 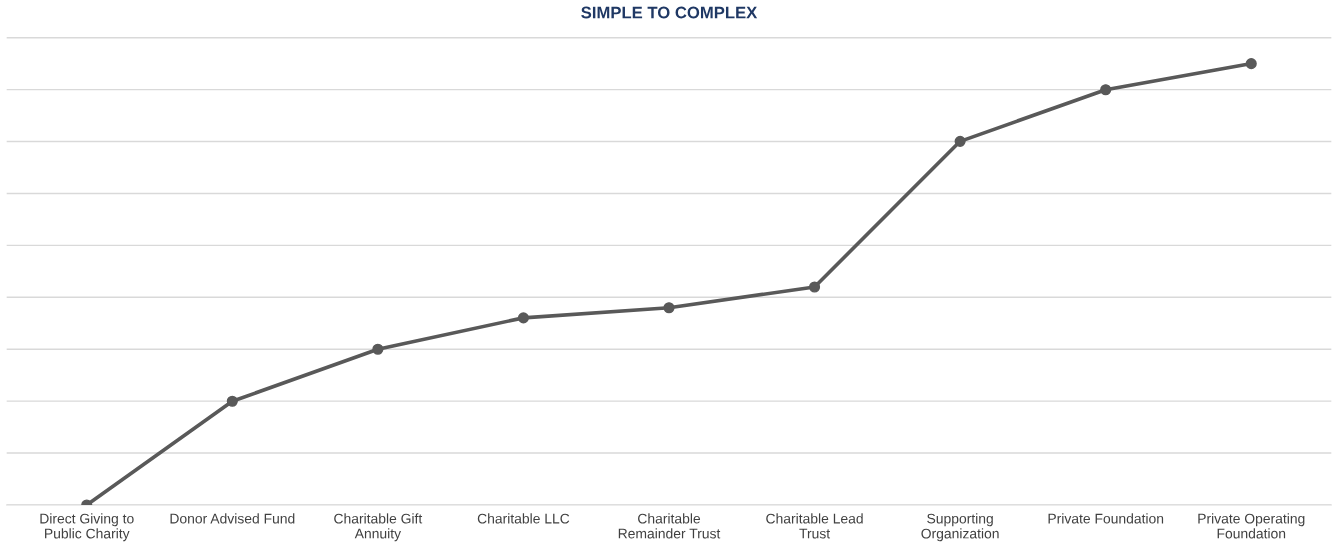 What do you see at coordinates (378, 527) in the screenshot?
I see `x-tick-label: Charitable Gift Annuity` at bounding box center [378, 527].